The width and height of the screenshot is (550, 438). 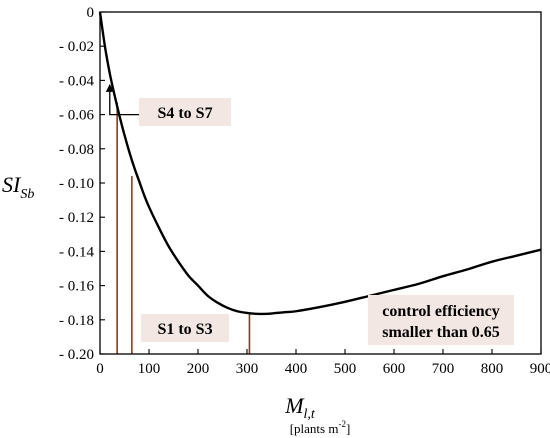 I want to click on annotation-control-efficiency: control efficiency smaller than 0.65, so click(x=441, y=320).